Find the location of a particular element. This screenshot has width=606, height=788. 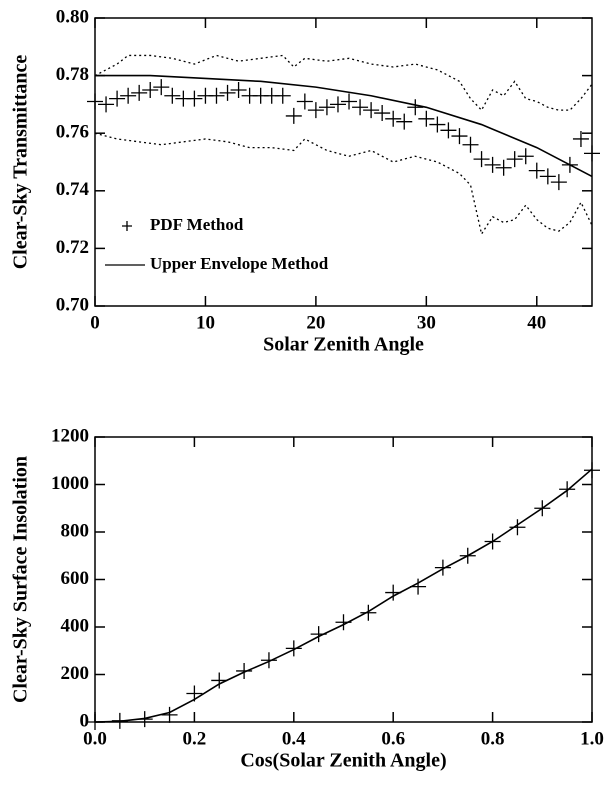

y-tick-label: 0.78 is located at coordinates (72, 74).